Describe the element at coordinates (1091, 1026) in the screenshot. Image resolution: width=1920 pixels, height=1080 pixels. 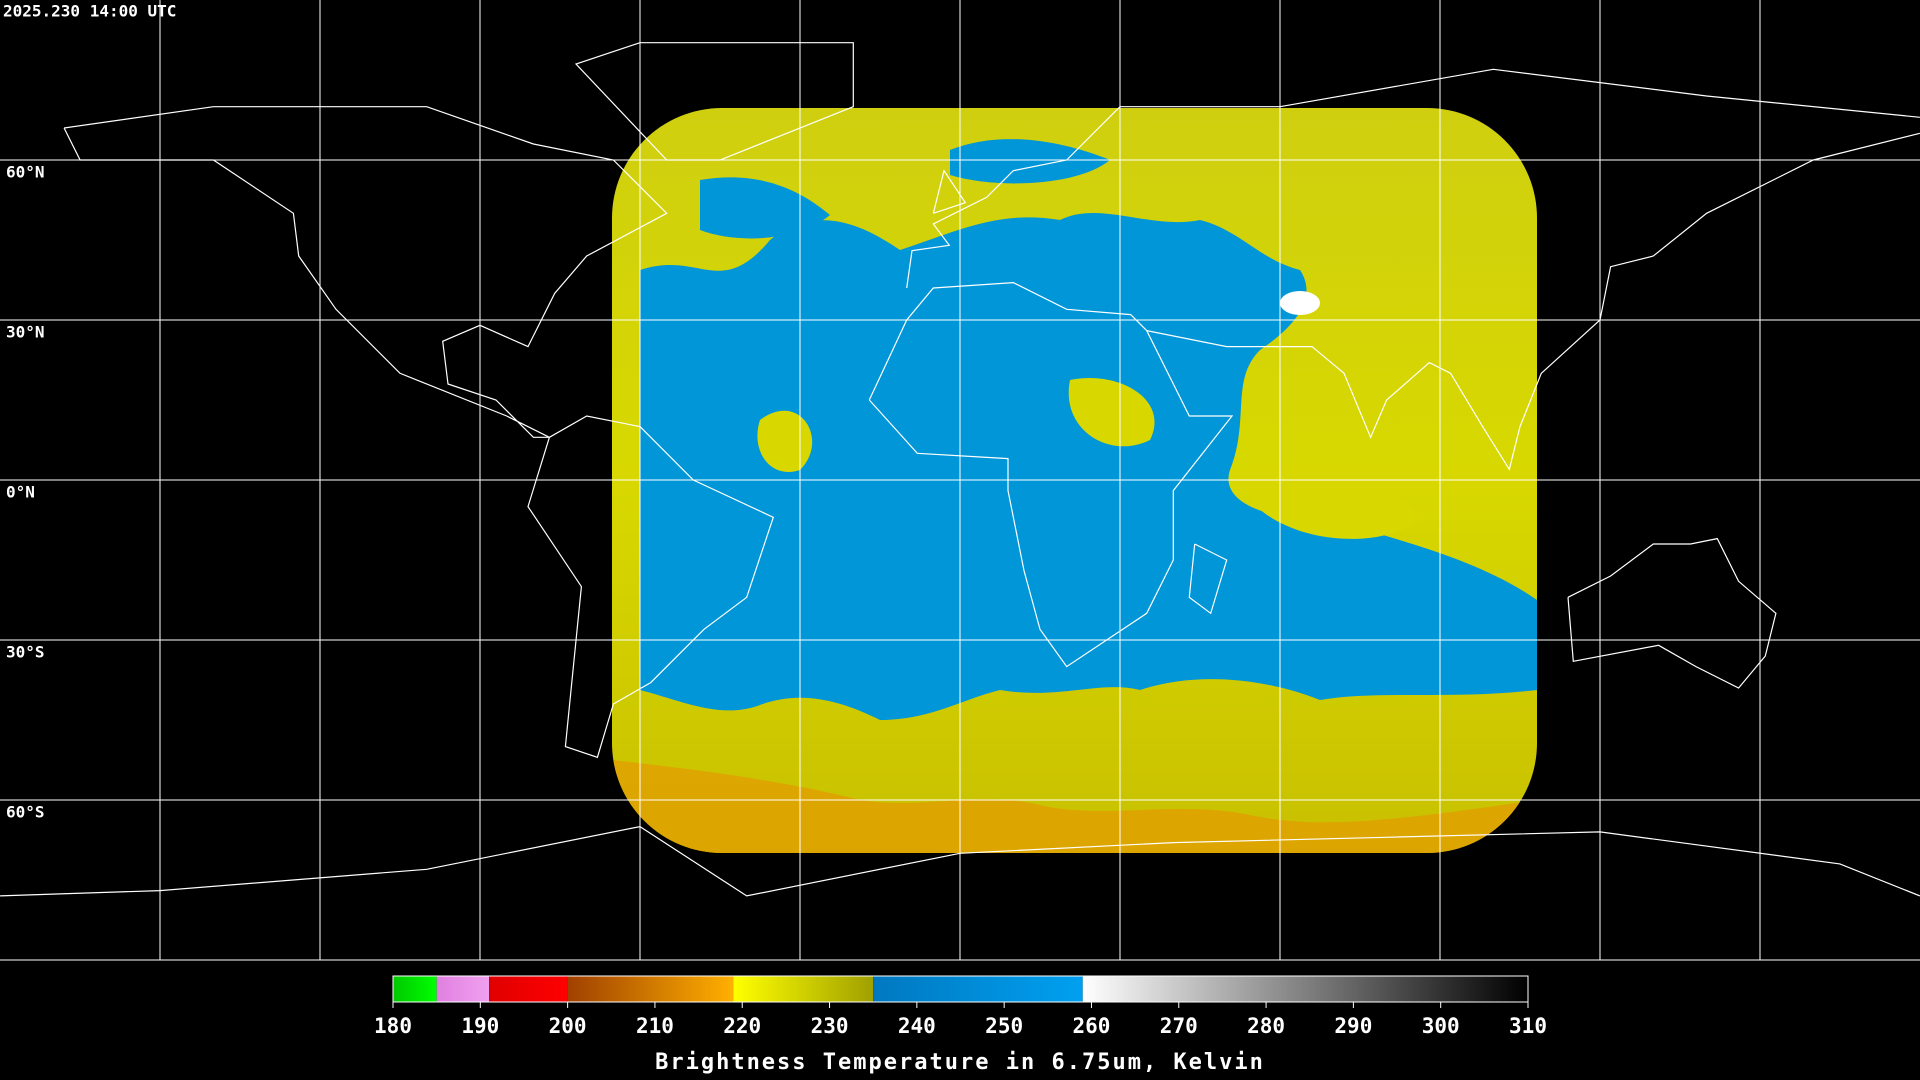
I see `colorbar-tick-label: 260` at that location.